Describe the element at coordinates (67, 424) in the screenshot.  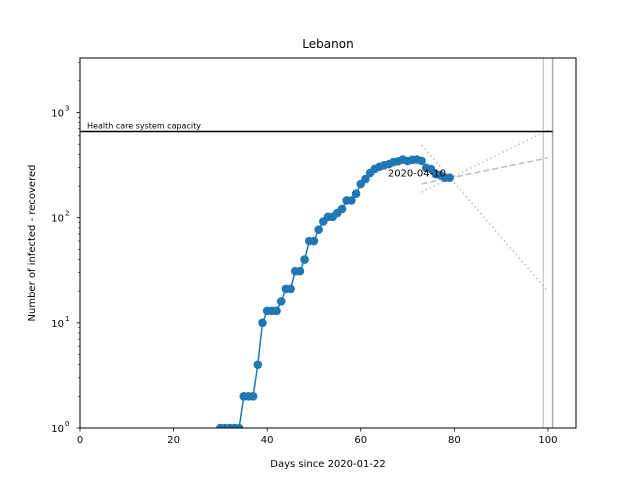
I see `y-tick-exponent: 0` at that location.